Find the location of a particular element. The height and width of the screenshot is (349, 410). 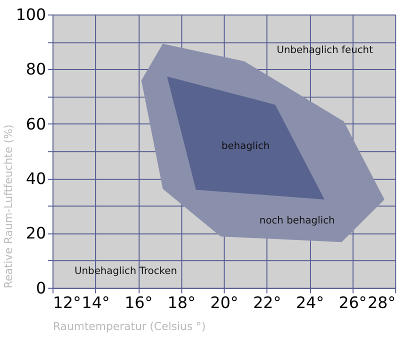

y-tick-label: 100 is located at coordinates (31, 14).